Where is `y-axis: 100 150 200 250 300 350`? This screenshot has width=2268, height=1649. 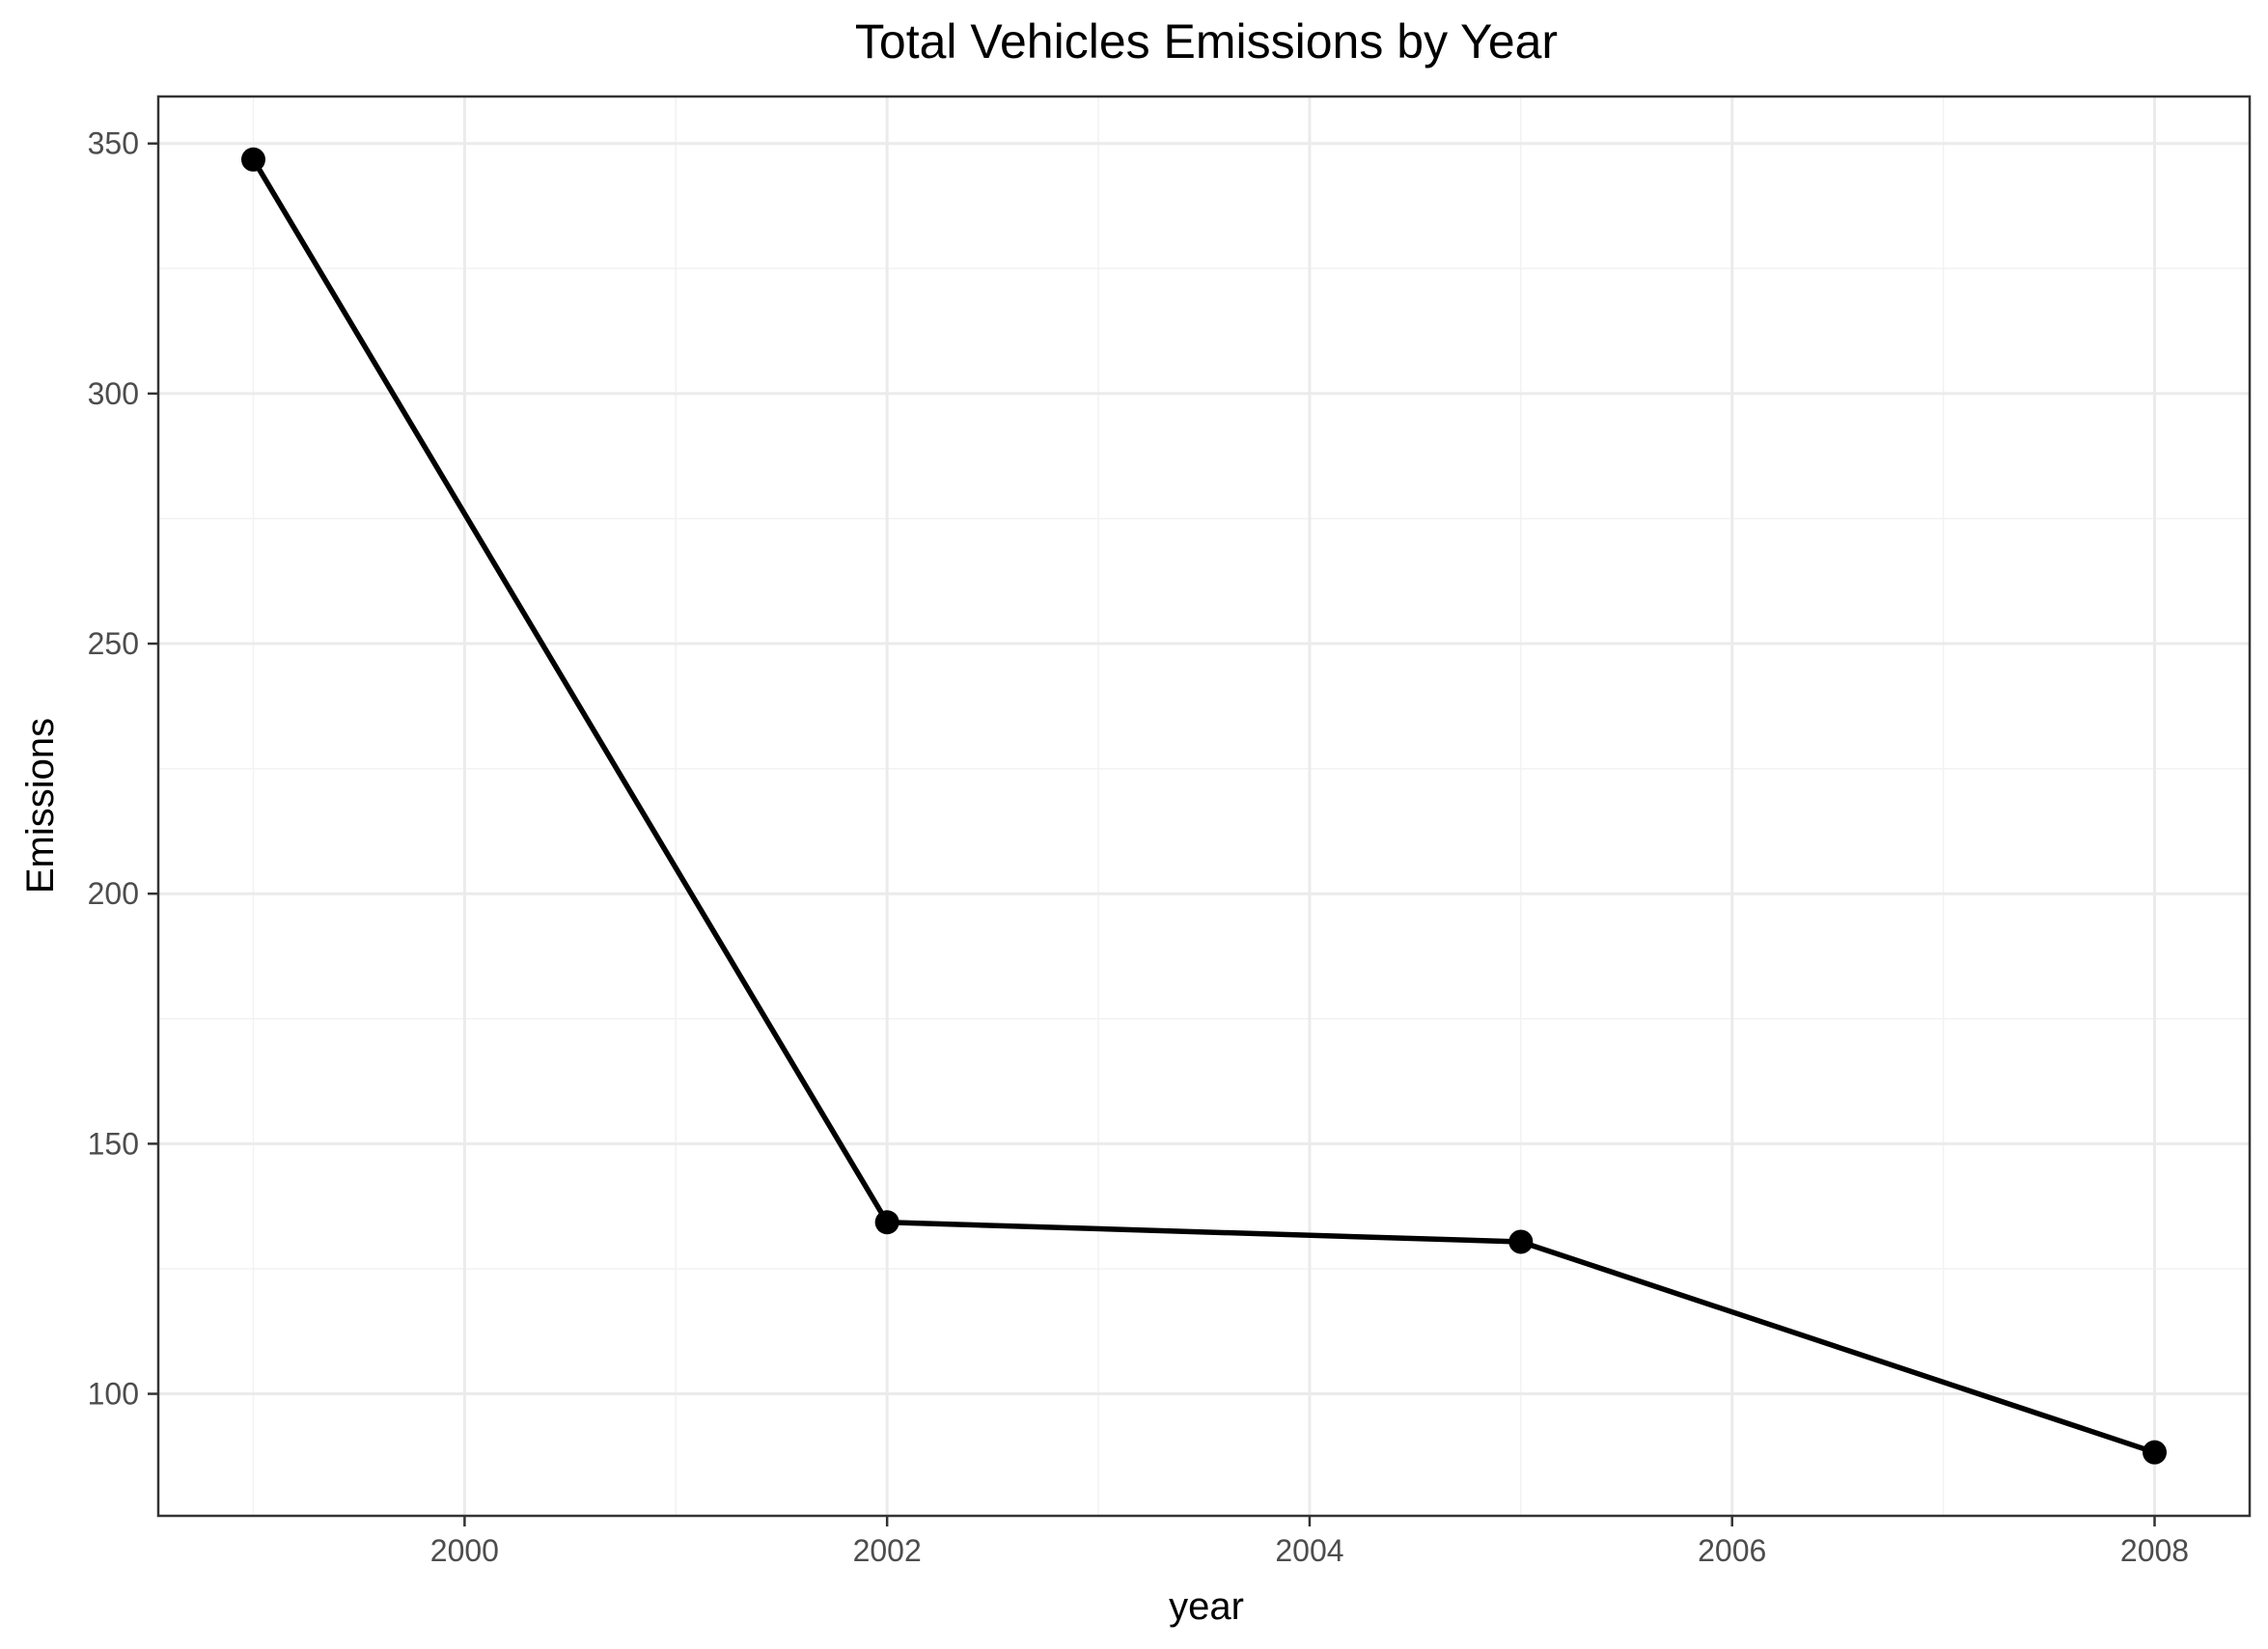 y-axis: 100 150 200 250 300 350 is located at coordinates (123, 769).